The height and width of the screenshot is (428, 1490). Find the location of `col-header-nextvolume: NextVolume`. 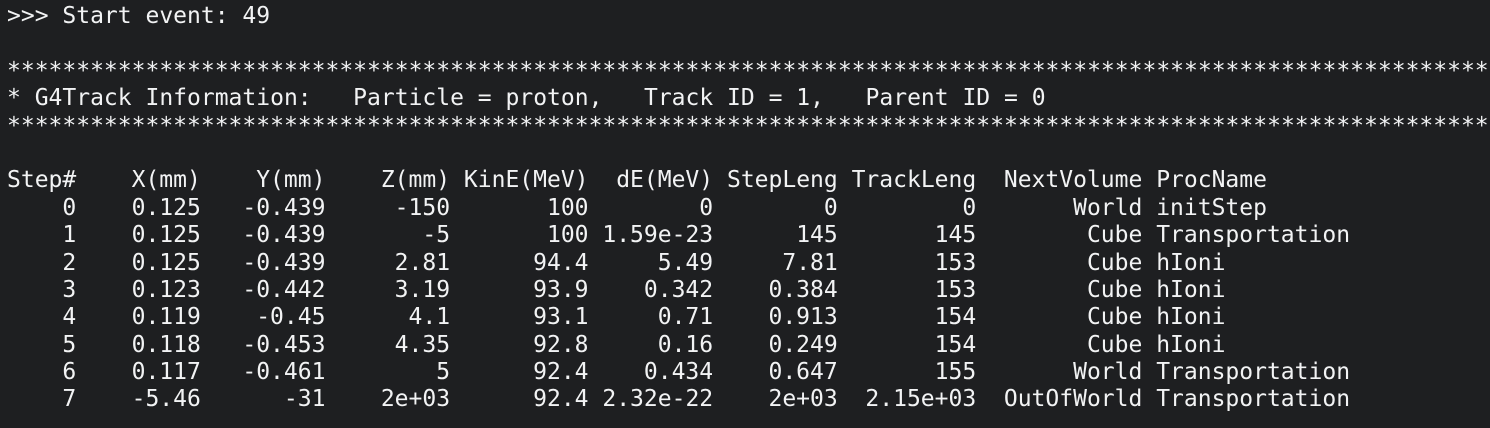

col-header-nextvolume: NextVolume is located at coordinates (1073, 180).